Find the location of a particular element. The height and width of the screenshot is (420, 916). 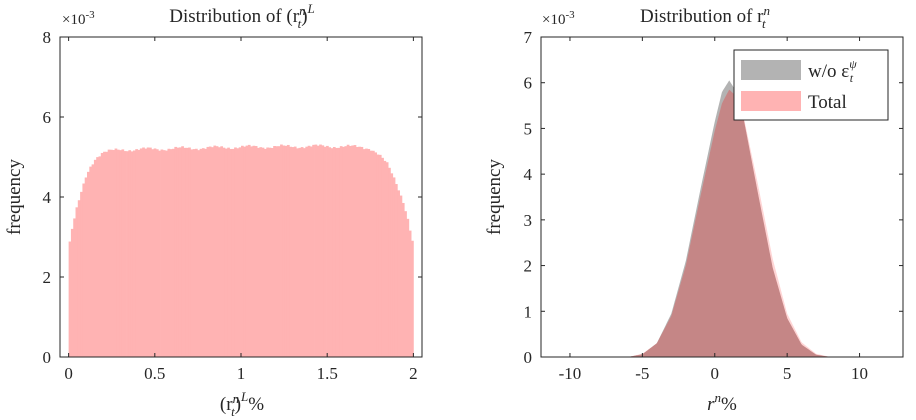

x-tick-label: 5 is located at coordinates (787, 373).